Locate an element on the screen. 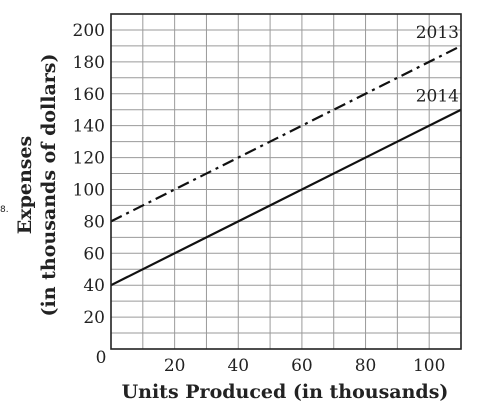 Image resolution: width=492 pixels, height=407 pixels. origin-label: 0 is located at coordinates (101, 358).